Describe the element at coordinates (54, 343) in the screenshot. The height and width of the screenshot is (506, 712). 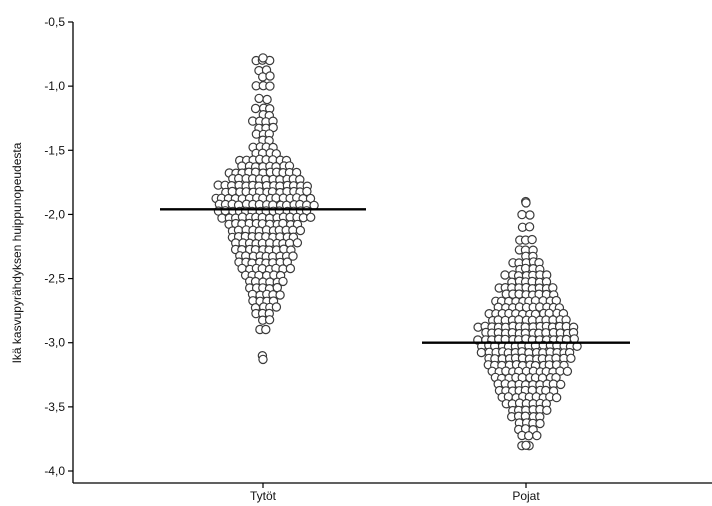
I see `y-tick-label: -3,0` at that location.